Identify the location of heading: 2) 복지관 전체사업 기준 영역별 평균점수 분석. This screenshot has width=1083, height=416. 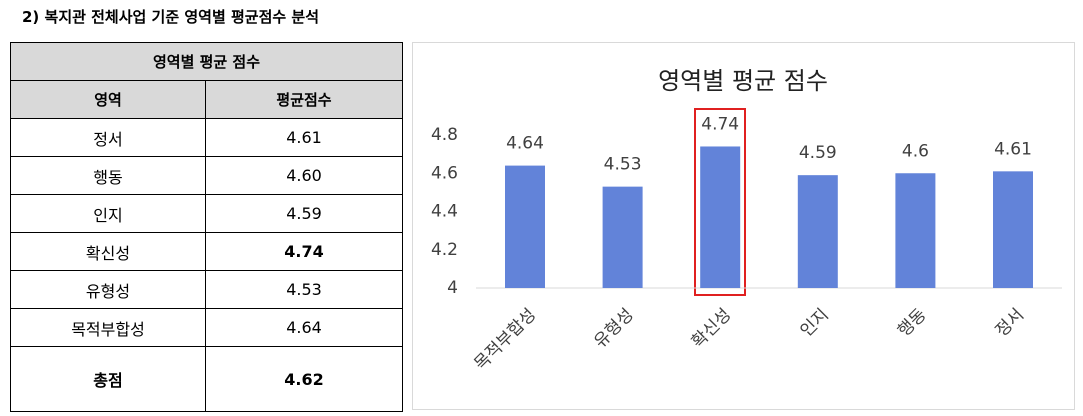
(171, 17).